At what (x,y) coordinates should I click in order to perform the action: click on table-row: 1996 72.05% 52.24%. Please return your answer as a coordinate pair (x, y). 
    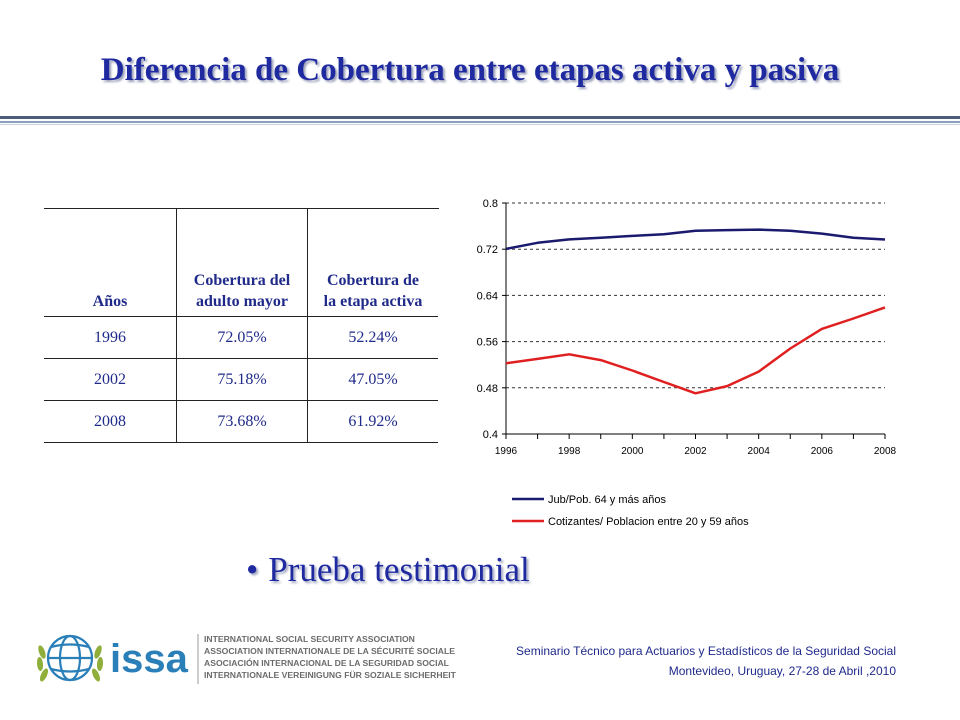
    Looking at the image, I should click on (241, 337).